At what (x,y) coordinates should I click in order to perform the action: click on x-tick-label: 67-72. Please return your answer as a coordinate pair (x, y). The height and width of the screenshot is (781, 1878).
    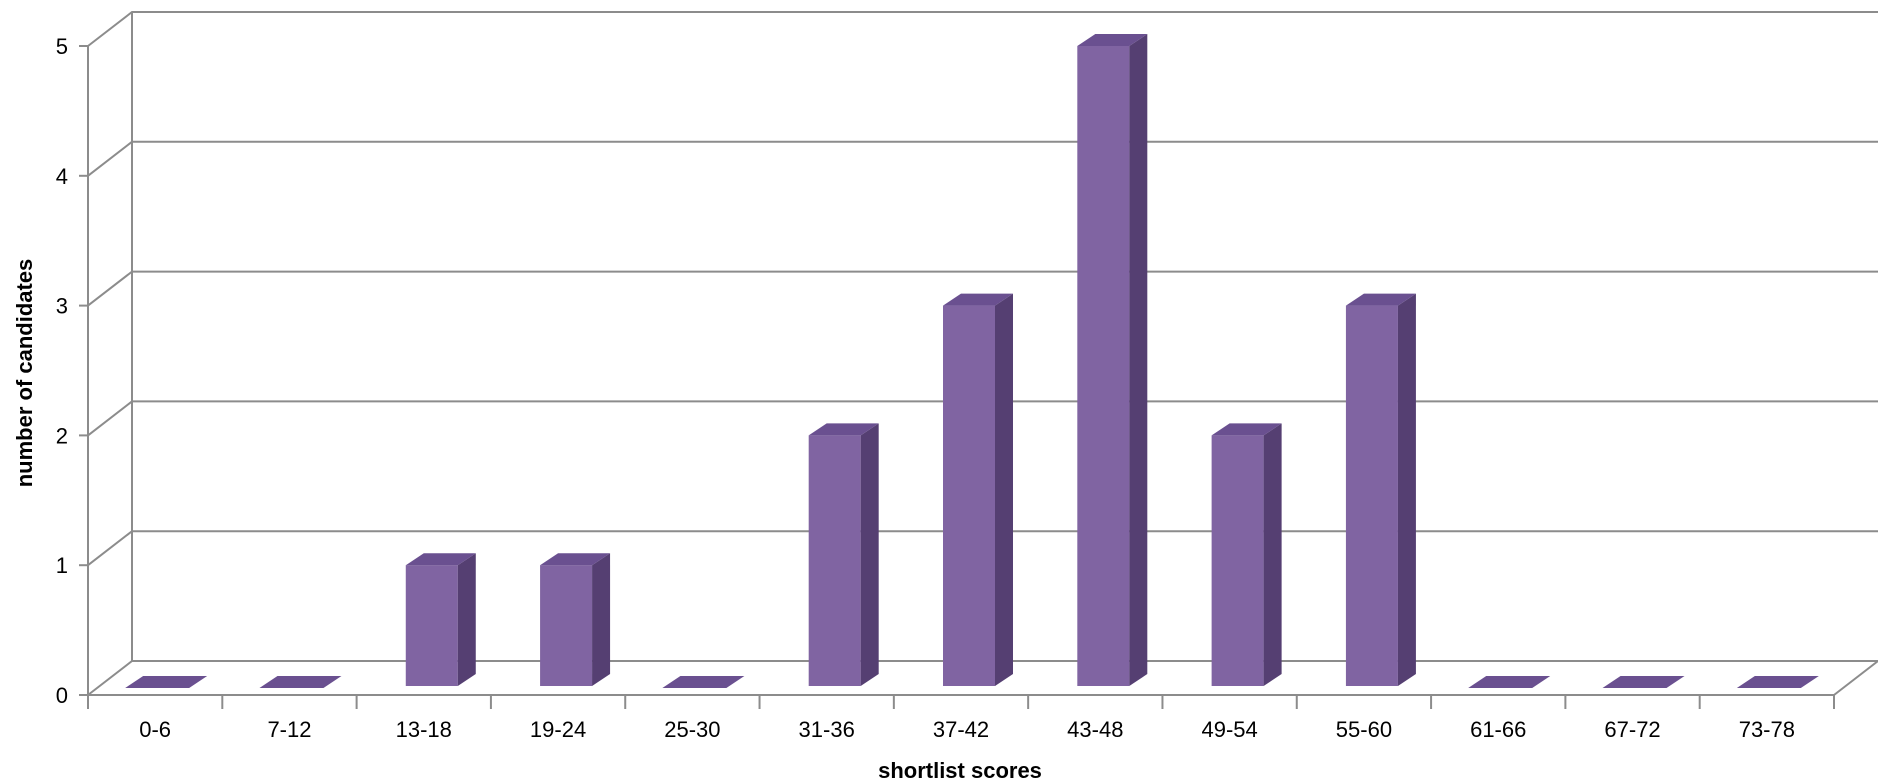
    Looking at the image, I should click on (1632, 729).